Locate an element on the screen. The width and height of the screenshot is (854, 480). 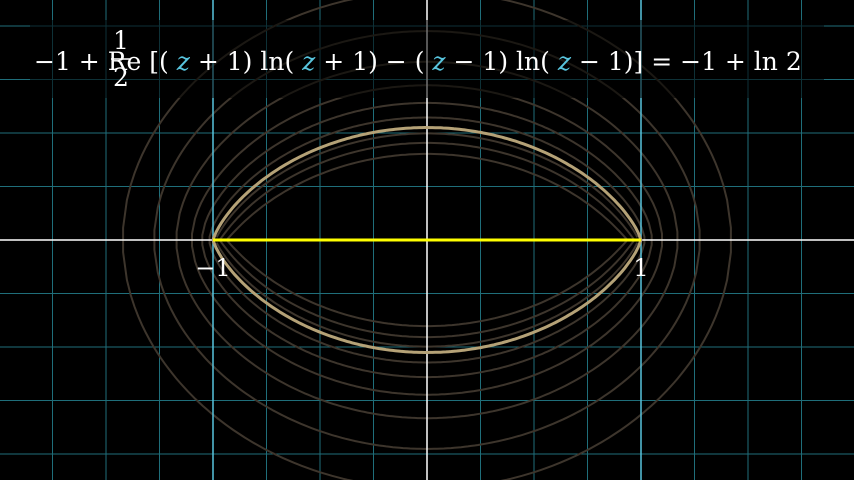
equation-lhs-constant: −1 + is located at coordinates (71, 61).